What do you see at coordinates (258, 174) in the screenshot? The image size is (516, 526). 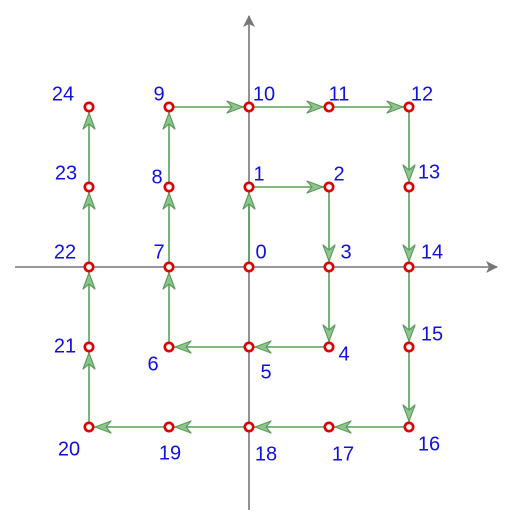 I see `point-label-1: 1` at bounding box center [258, 174].